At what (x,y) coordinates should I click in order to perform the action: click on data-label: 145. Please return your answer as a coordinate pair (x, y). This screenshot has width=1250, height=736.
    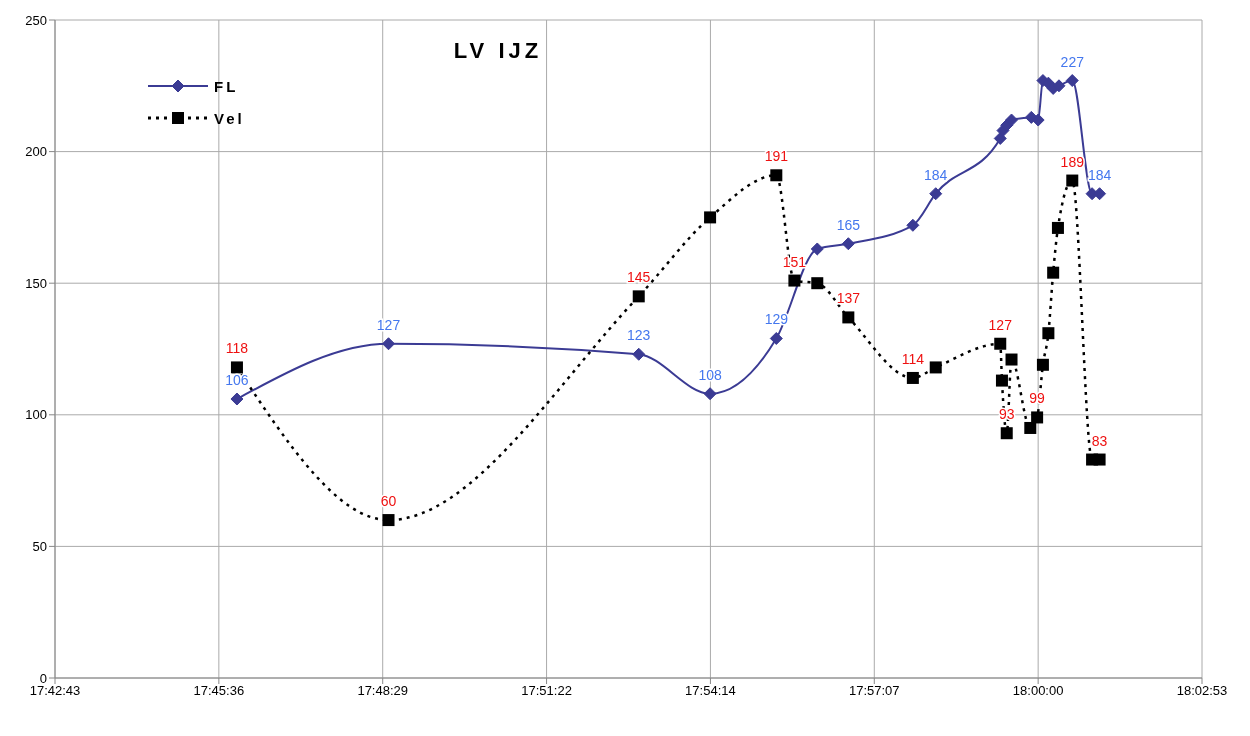
    Looking at the image, I should click on (639, 277).